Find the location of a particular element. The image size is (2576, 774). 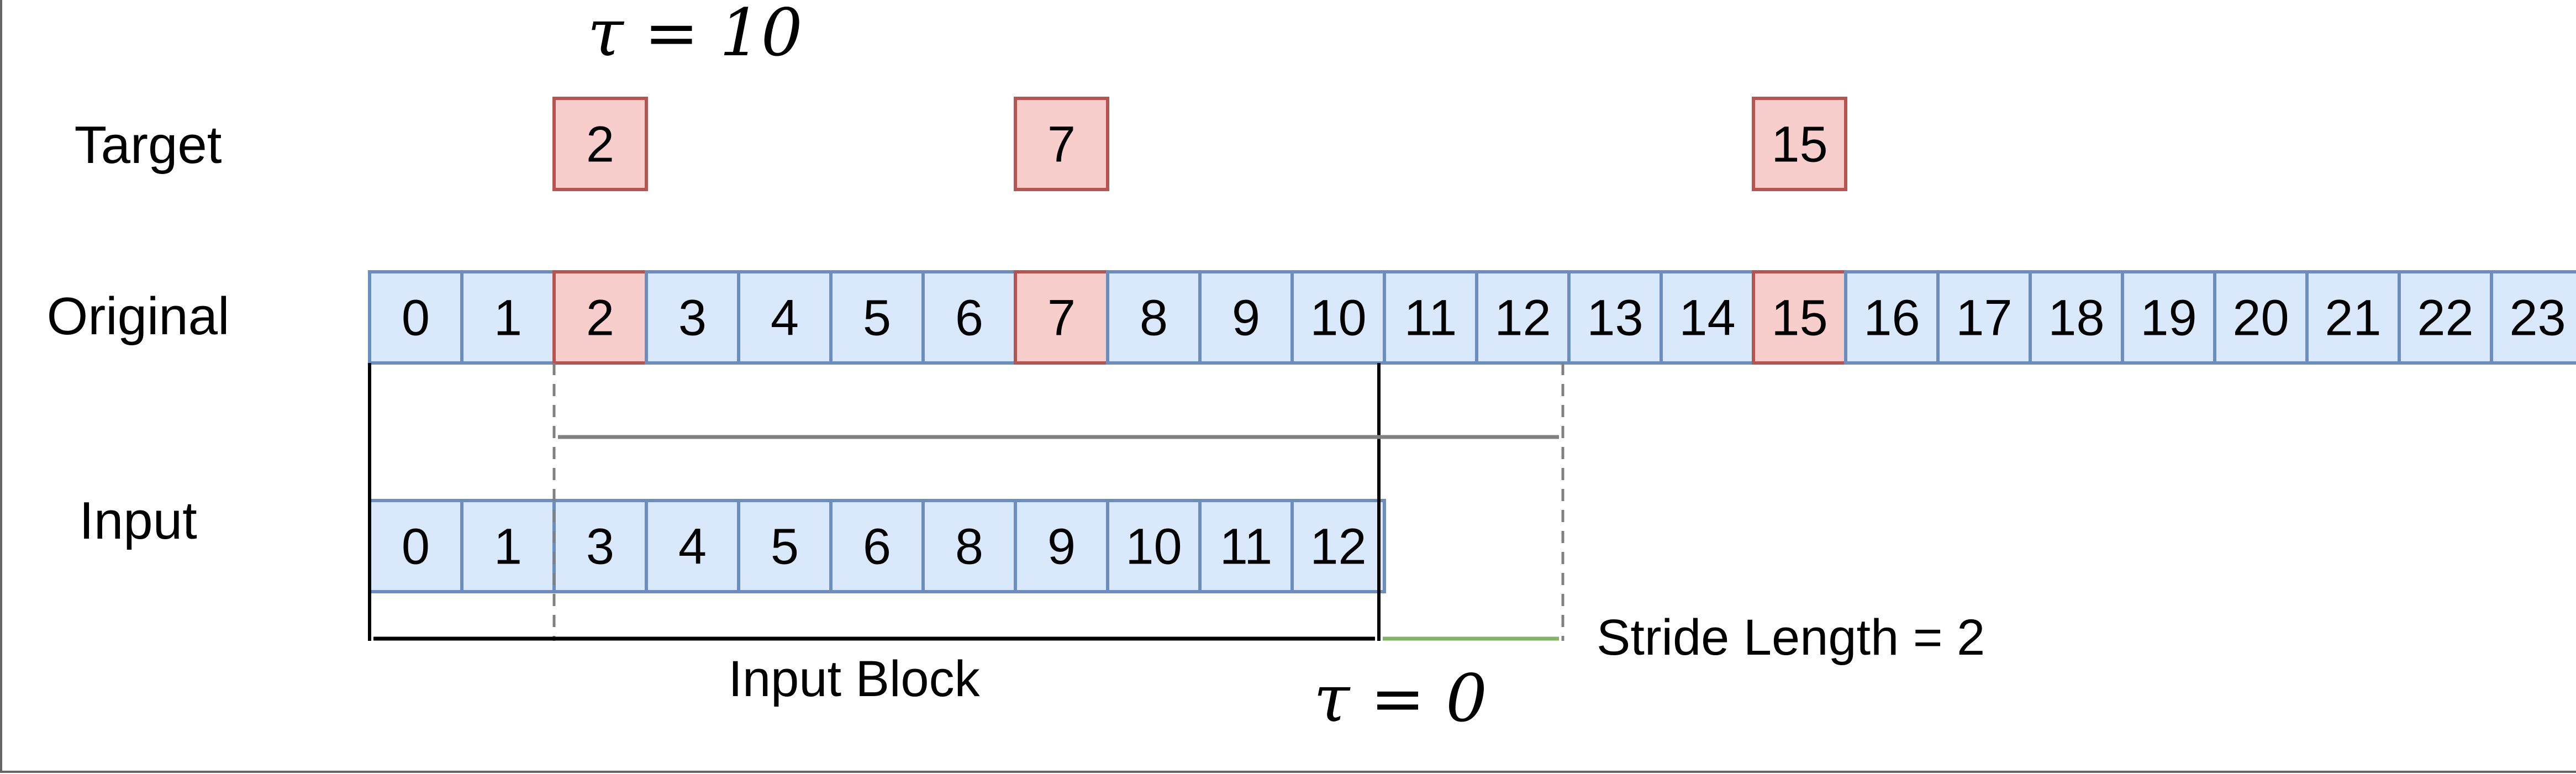

original-cell-8-box is located at coordinates (1154, 317).